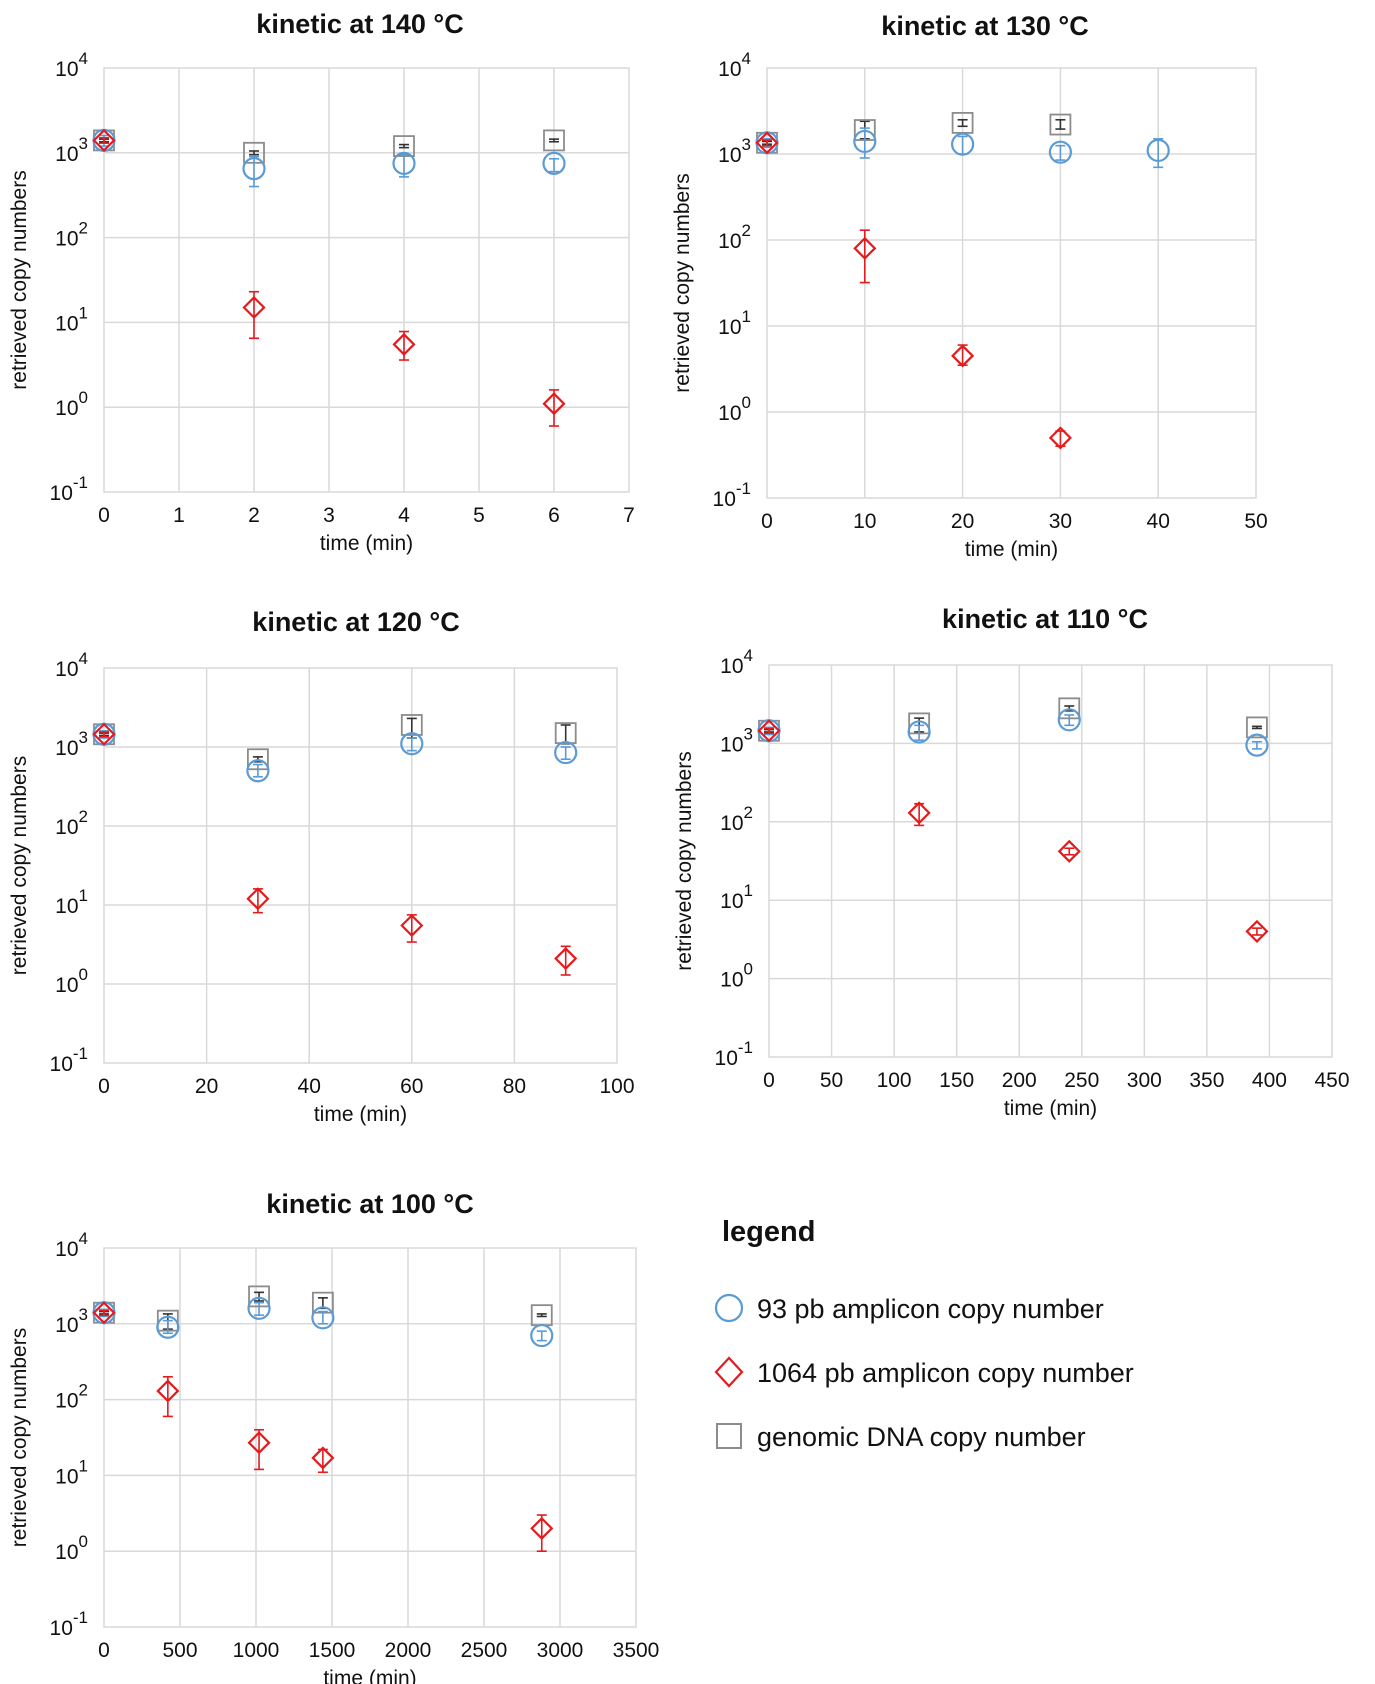  What do you see at coordinates (408, 1650) in the screenshot?
I see `x-tick-label: 2000` at bounding box center [408, 1650].